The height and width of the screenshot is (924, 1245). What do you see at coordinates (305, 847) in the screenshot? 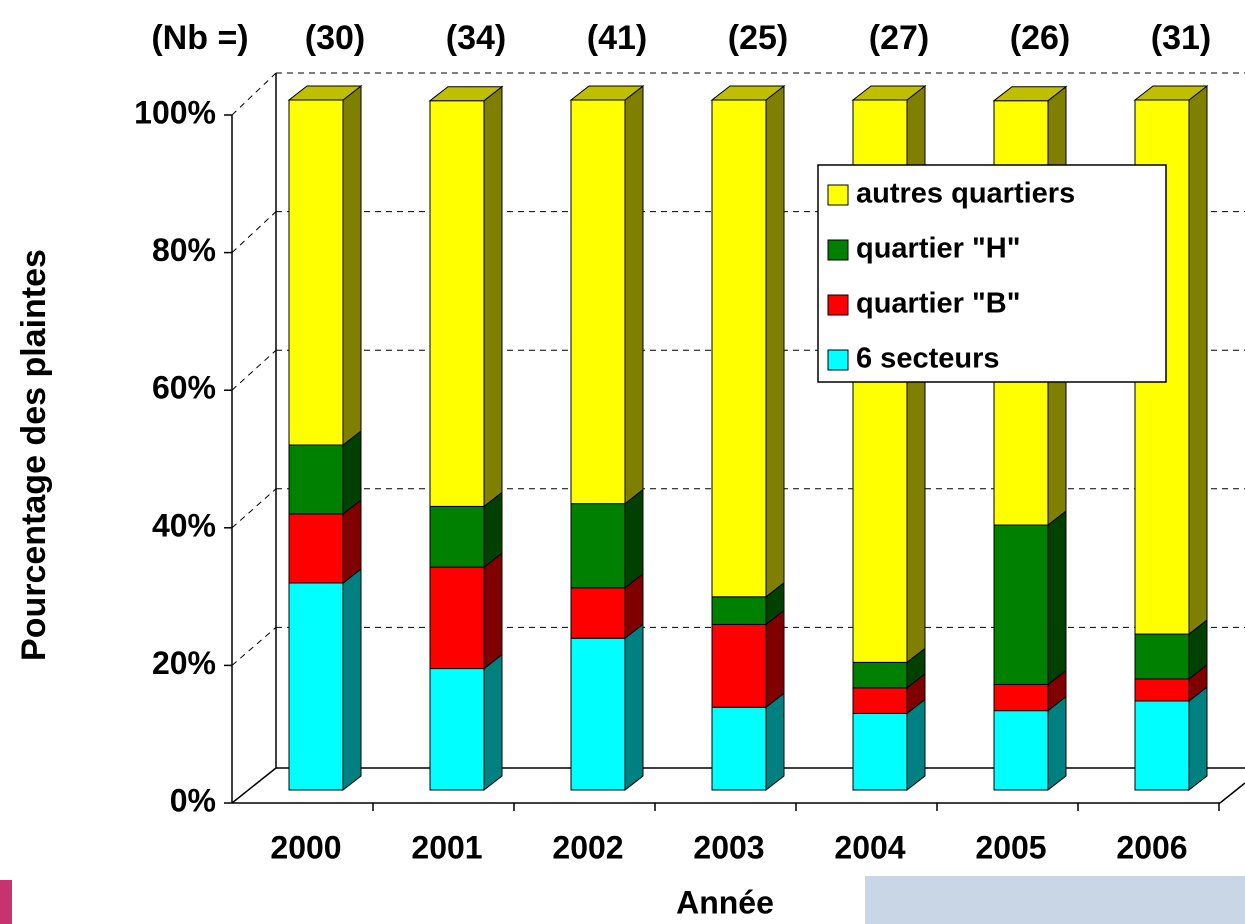
I see `x-tick-label: 2000` at bounding box center [305, 847].